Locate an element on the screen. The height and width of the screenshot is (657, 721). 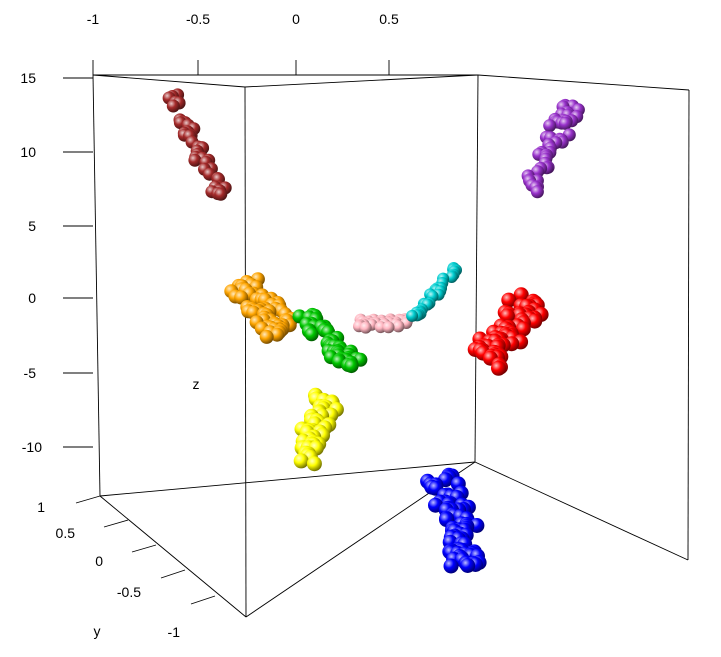
z-axis: 15 10 5 0 -5 -10 z is located at coordinates (109, 262).